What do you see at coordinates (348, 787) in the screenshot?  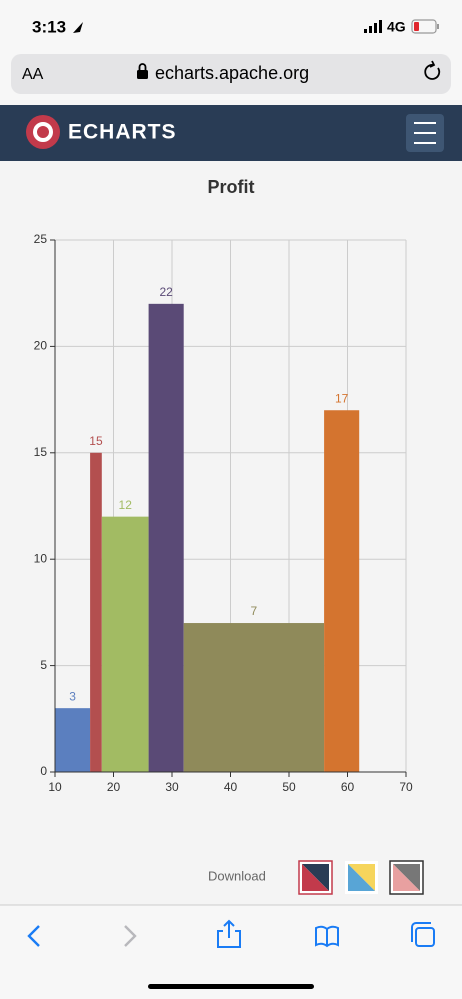 I see `x-tick-label: 60` at bounding box center [348, 787].